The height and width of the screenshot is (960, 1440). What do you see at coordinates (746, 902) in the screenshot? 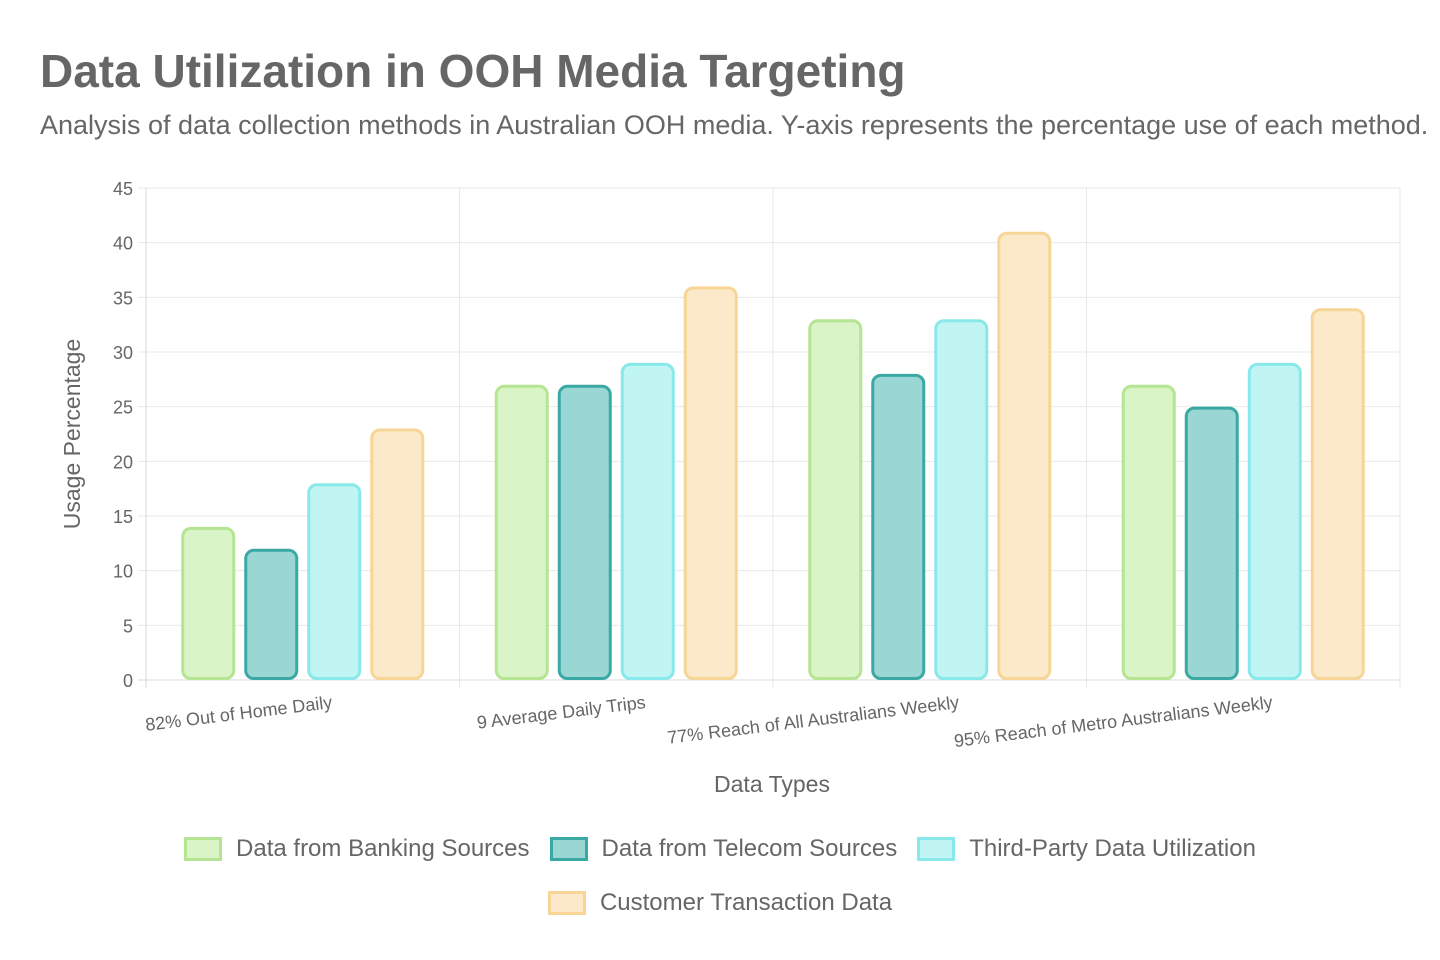
I see `legend-label: Customer Transaction Data` at bounding box center [746, 902].